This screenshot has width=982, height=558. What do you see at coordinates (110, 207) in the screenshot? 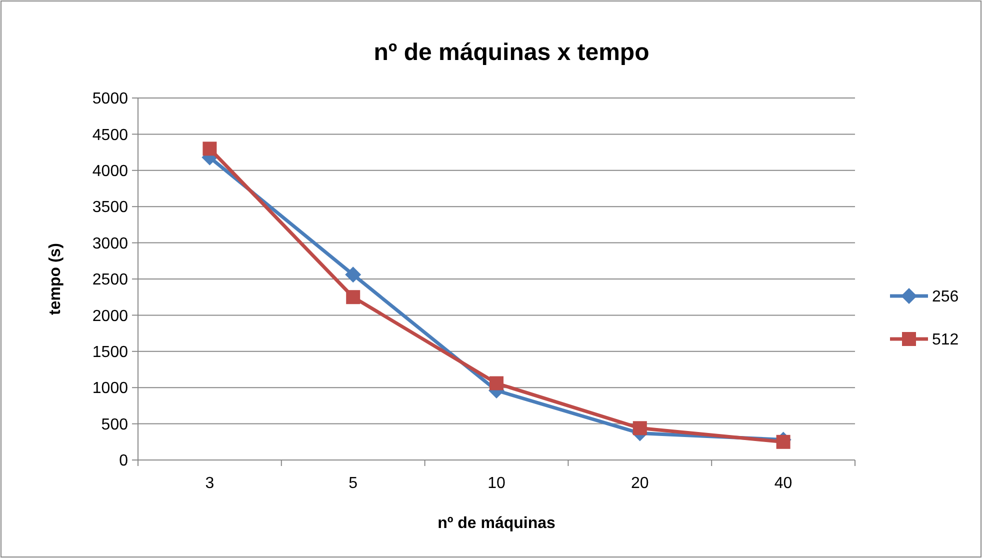
I see `y-tick-label: 3500` at bounding box center [110, 207].